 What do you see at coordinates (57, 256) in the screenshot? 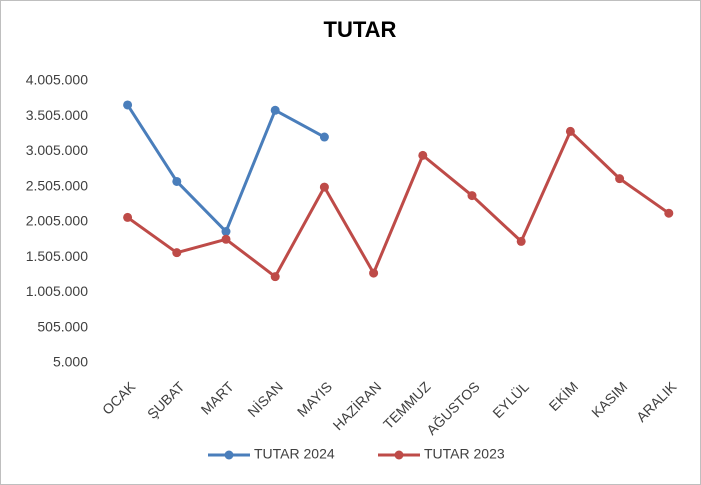
I see `y-tick-label: 1.505.000` at bounding box center [57, 256].